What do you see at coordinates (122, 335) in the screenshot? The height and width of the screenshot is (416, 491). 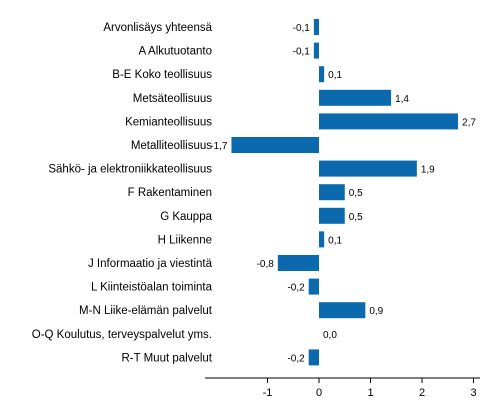 I see `category-label: O-Q Koulutus, terveyspalvelut yms.` at bounding box center [122, 335].